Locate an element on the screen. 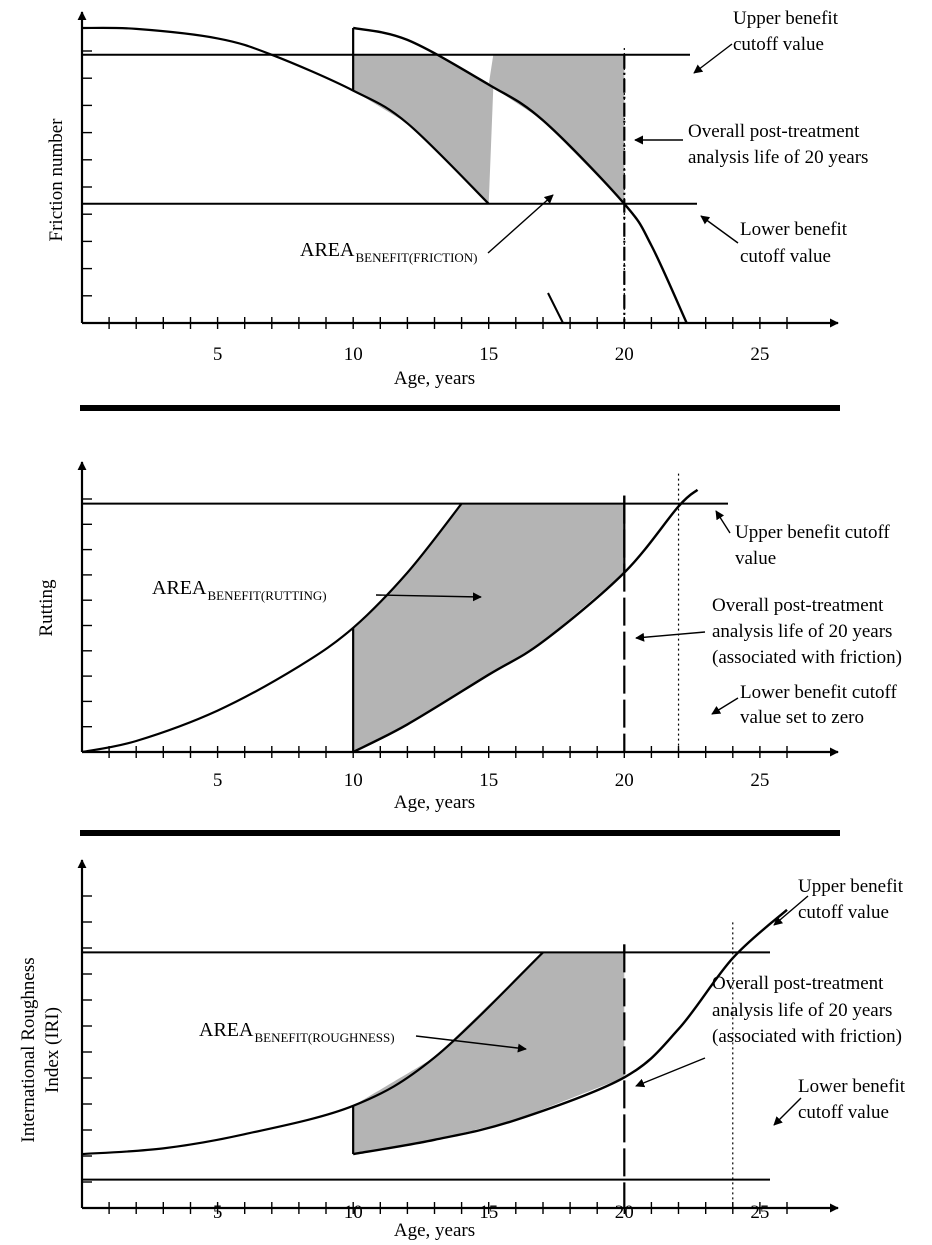  roughness-panel-upper-label-line-2: cutoff value is located at coordinates (843, 912).